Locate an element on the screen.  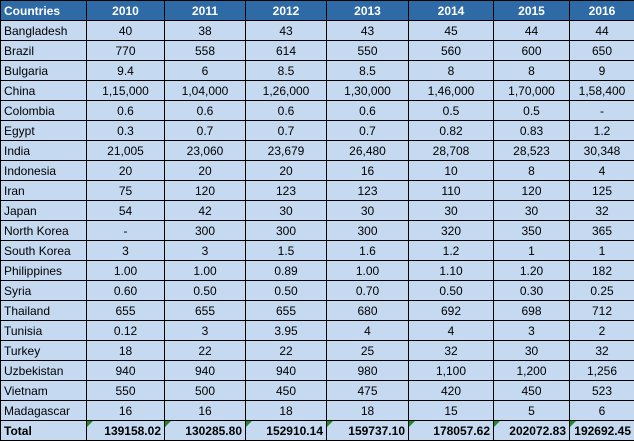
country-cell: Indonesia is located at coordinates (43, 170).